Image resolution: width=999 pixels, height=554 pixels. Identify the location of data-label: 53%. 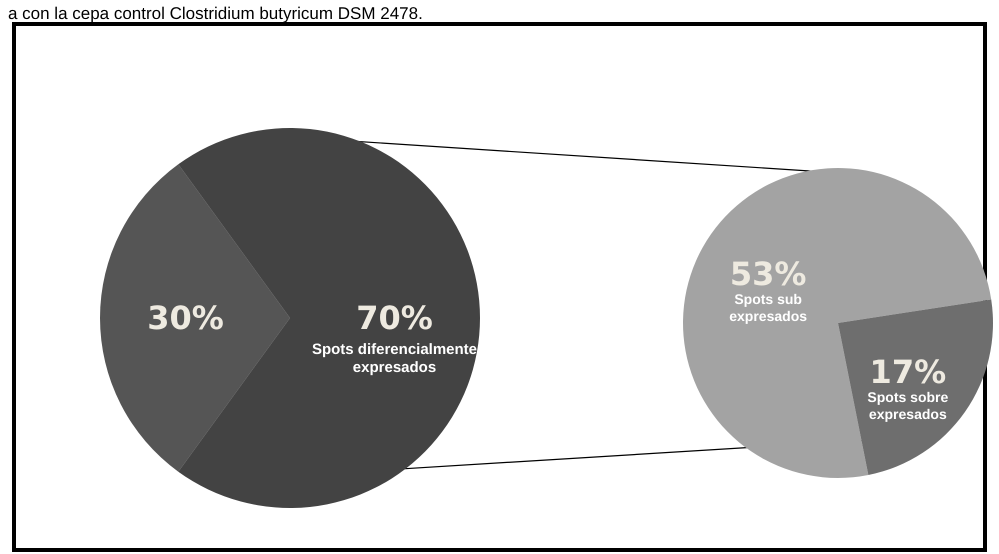
(768, 274).